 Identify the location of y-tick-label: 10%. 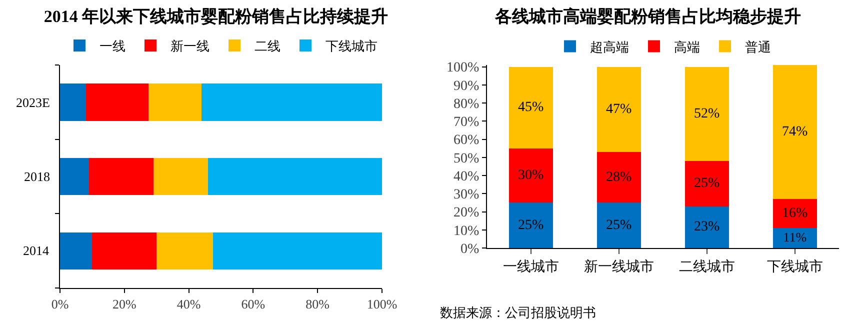
(467, 231).